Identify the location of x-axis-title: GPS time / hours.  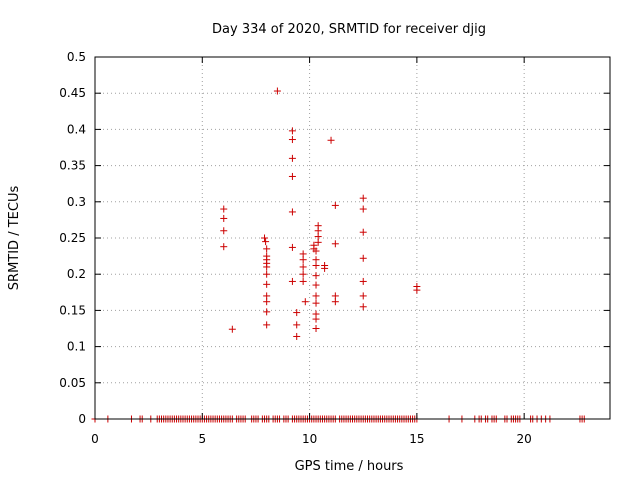
(349, 466).